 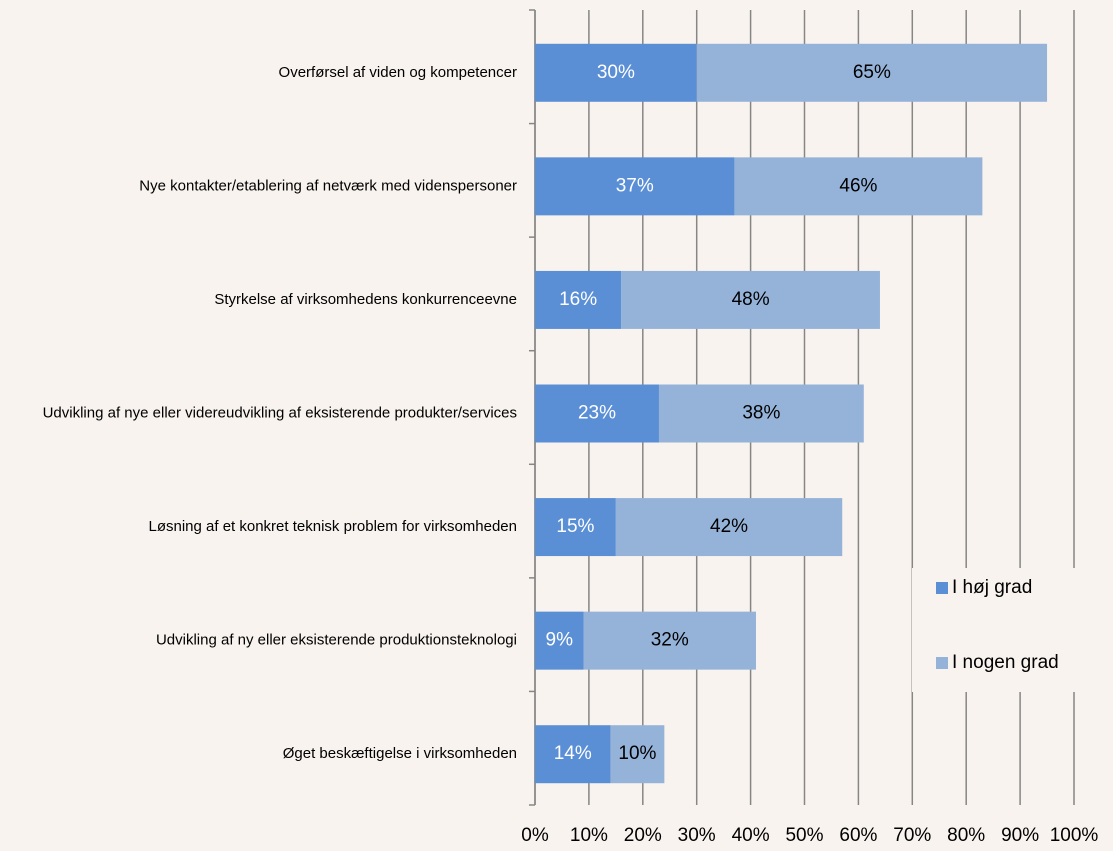 What do you see at coordinates (697, 835) in the screenshot?
I see `x-tick-label: 30%` at bounding box center [697, 835].